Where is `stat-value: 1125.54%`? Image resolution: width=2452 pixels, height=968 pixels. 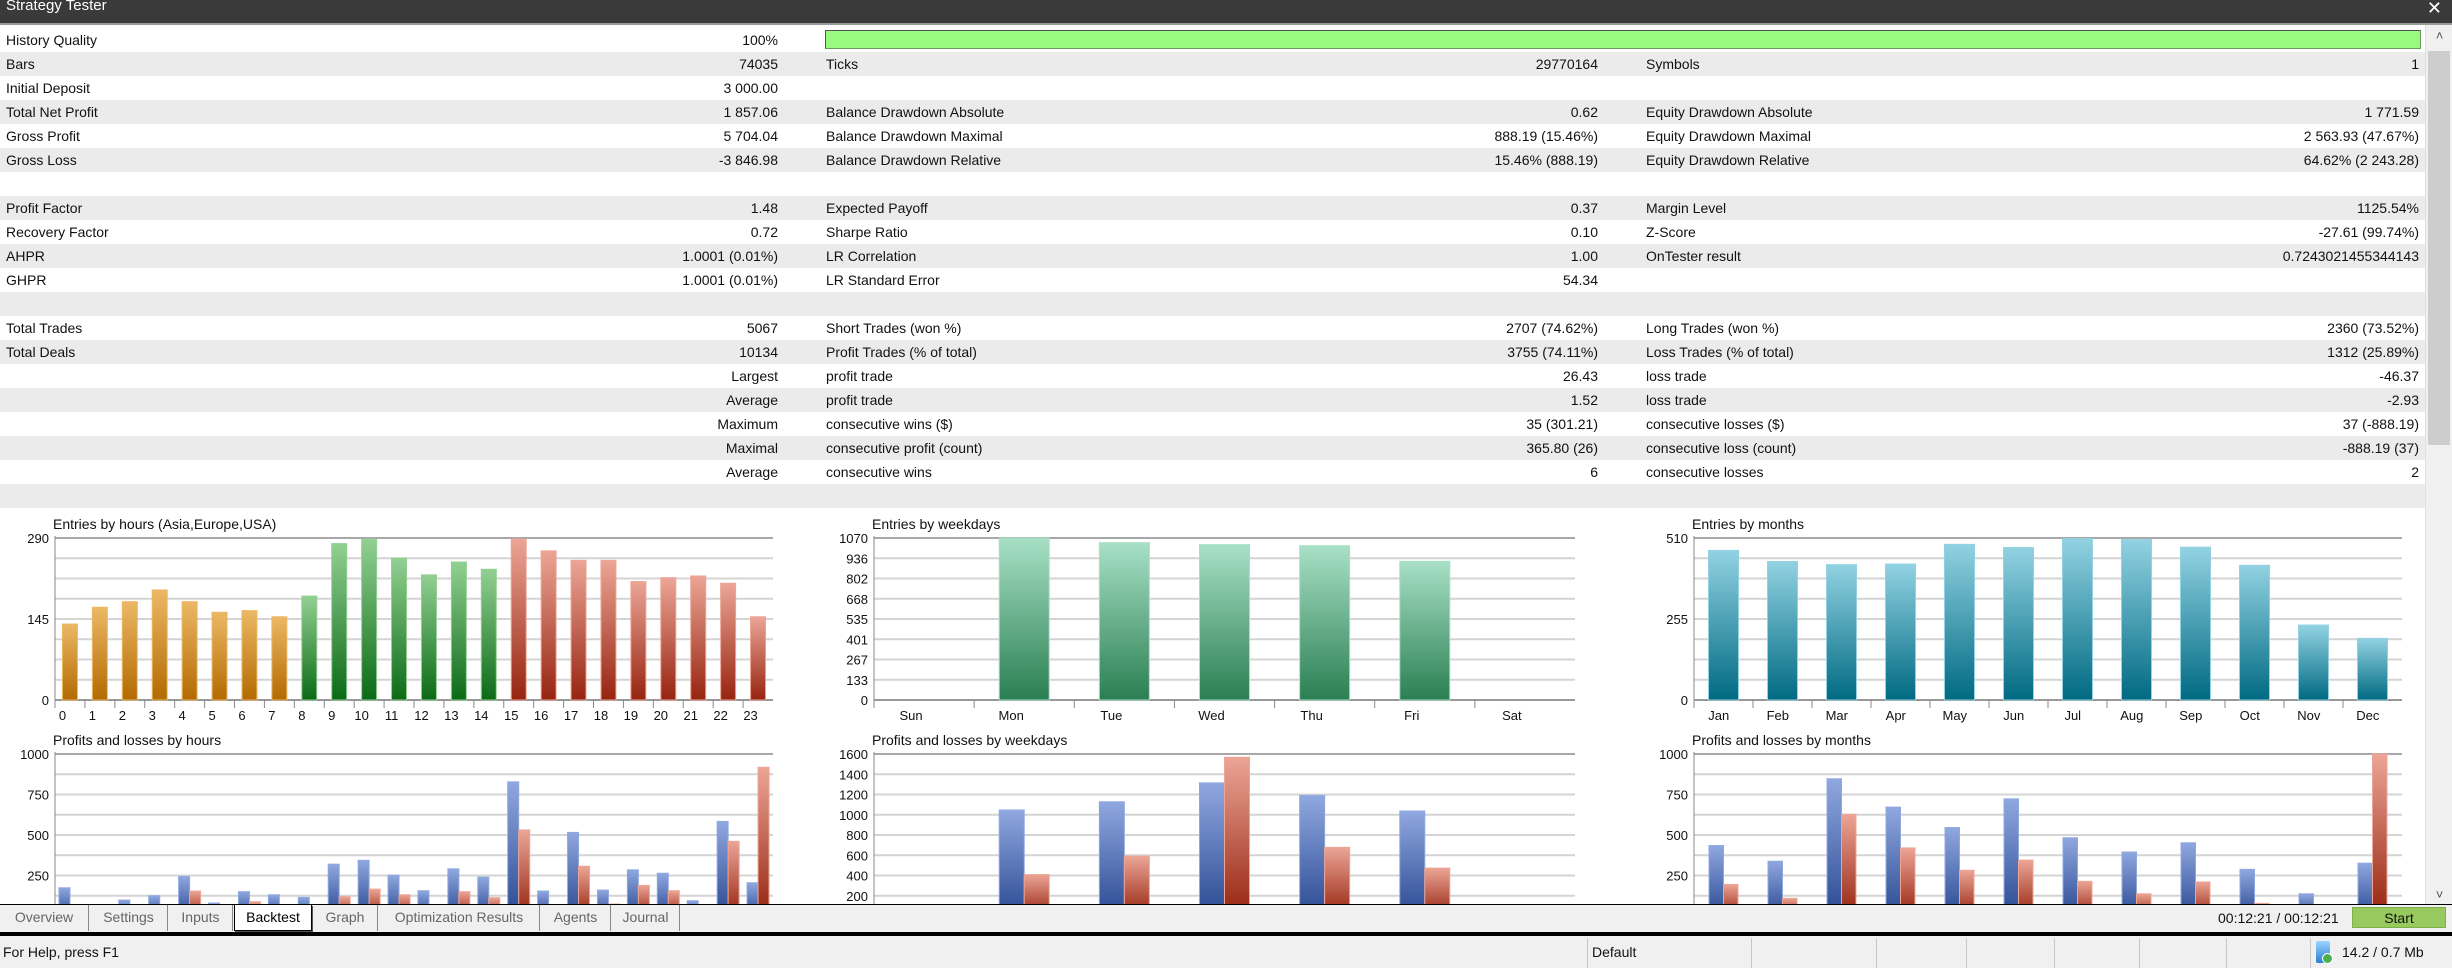
stat-value: 1125.54% is located at coordinates (2387, 208).